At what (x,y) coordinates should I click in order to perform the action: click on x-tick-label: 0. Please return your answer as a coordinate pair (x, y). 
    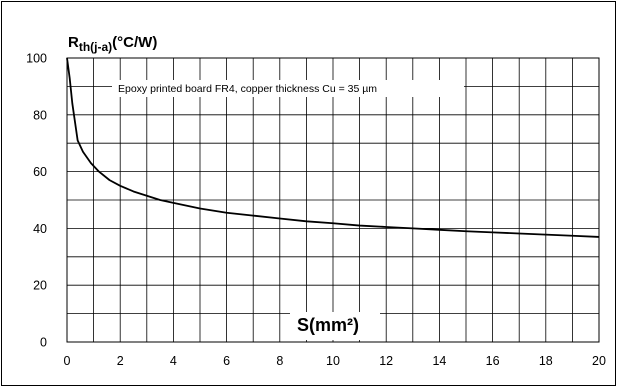
    Looking at the image, I should click on (67, 361).